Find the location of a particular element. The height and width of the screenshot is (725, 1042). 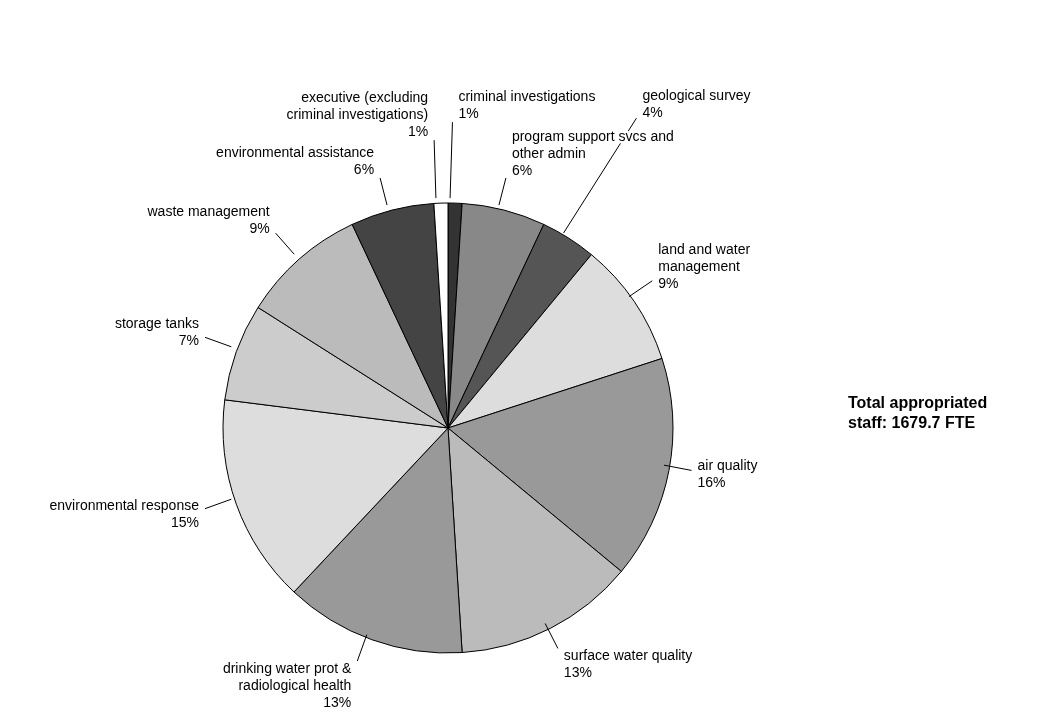

data-label: 4% is located at coordinates (652, 111).